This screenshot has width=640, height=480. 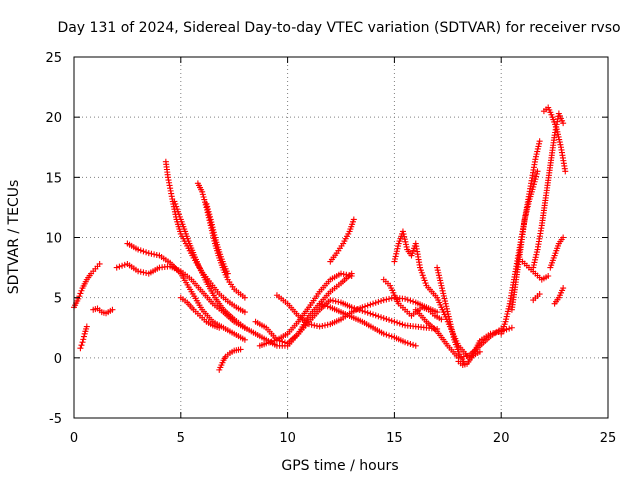 What do you see at coordinates (14, 237) in the screenshot?
I see `y-axis-label: SDTVAR / TECUs` at bounding box center [14, 237].